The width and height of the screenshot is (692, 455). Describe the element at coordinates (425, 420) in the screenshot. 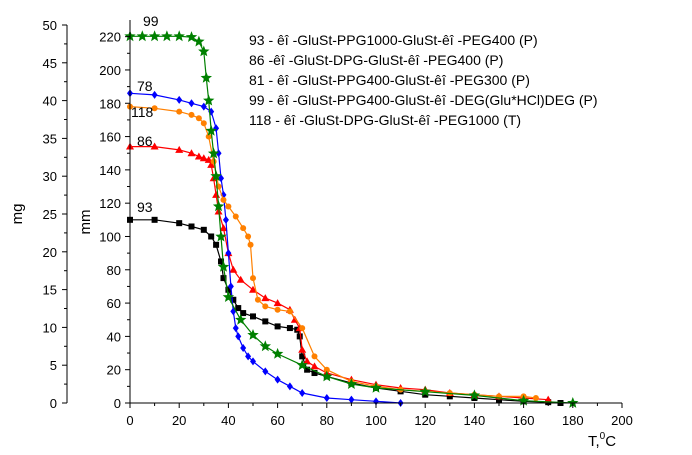

I see `x-tick-label: 120` at that location.